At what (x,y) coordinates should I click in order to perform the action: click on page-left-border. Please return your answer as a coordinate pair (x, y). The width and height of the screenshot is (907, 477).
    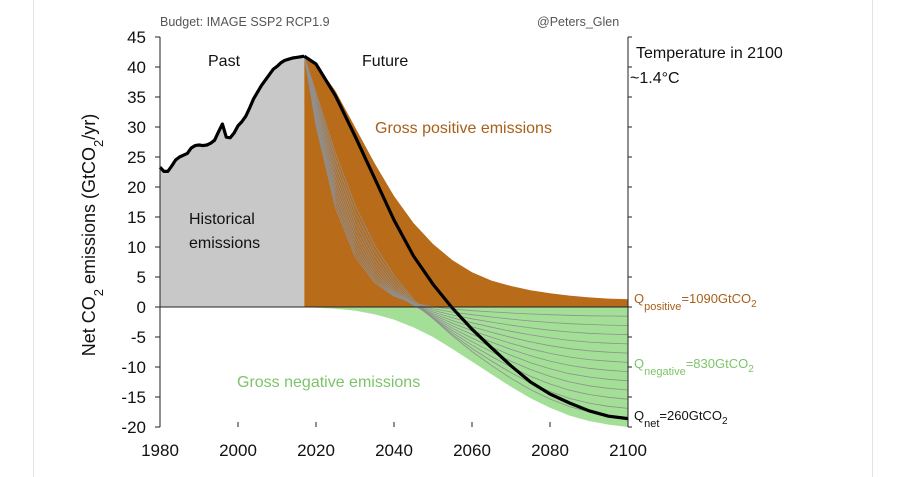
    Looking at the image, I should click on (33, 238).